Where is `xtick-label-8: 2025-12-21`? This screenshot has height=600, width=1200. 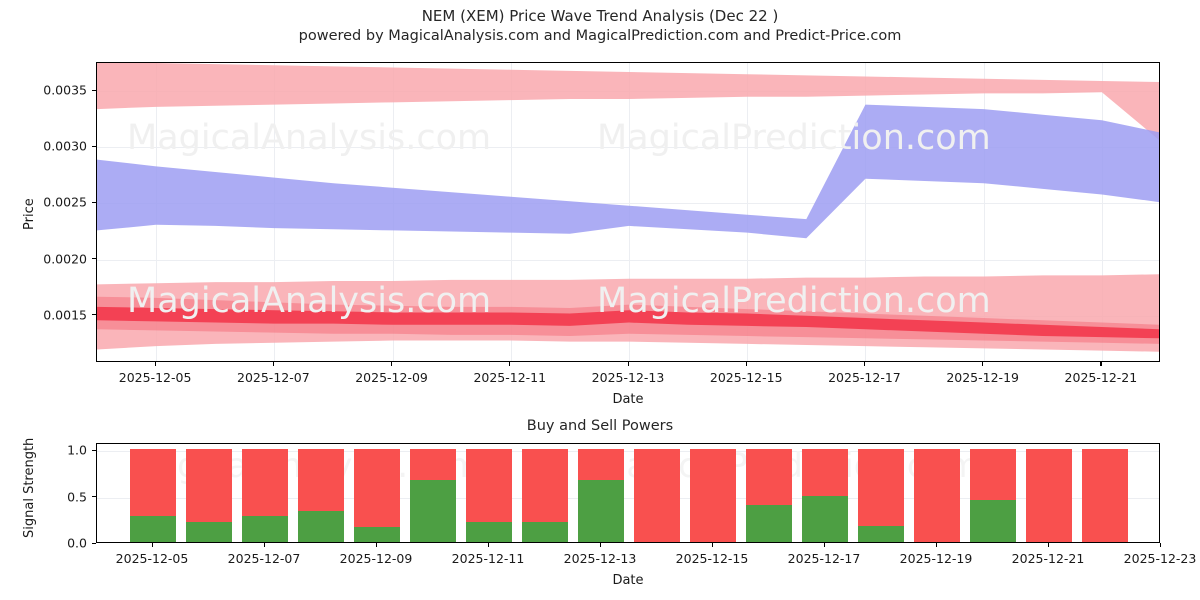 xtick-label-8: 2025-12-21 is located at coordinates (1101, 377).